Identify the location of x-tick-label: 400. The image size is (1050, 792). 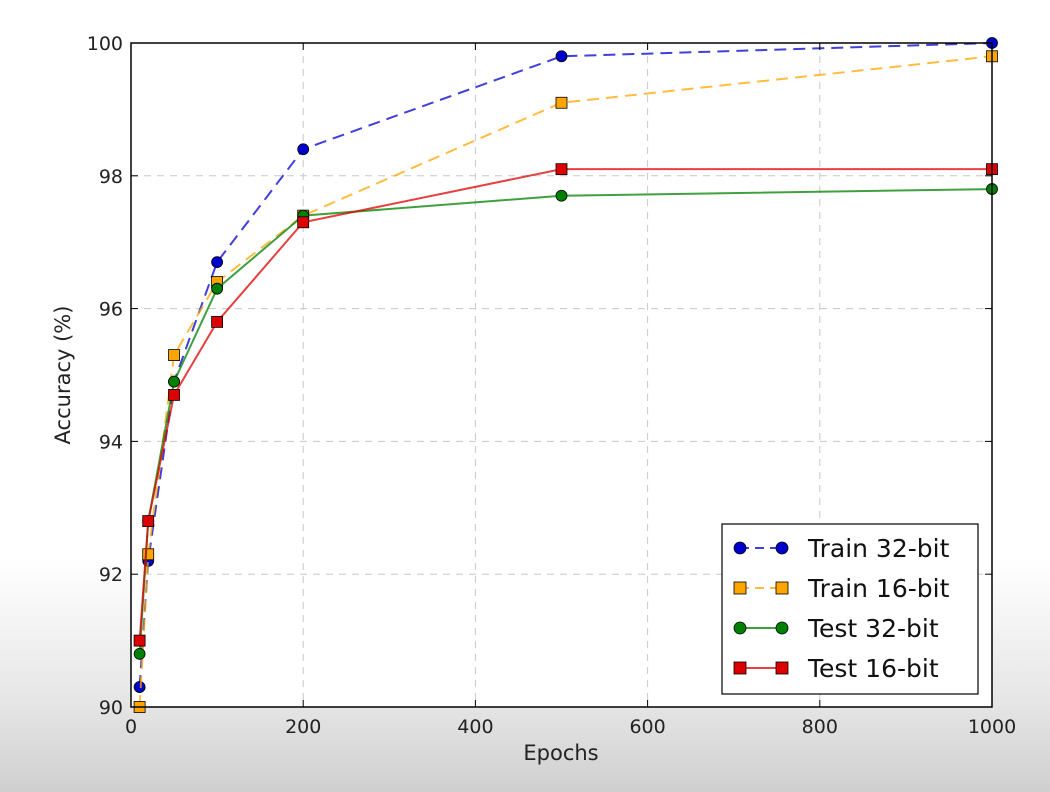
(475, 727).